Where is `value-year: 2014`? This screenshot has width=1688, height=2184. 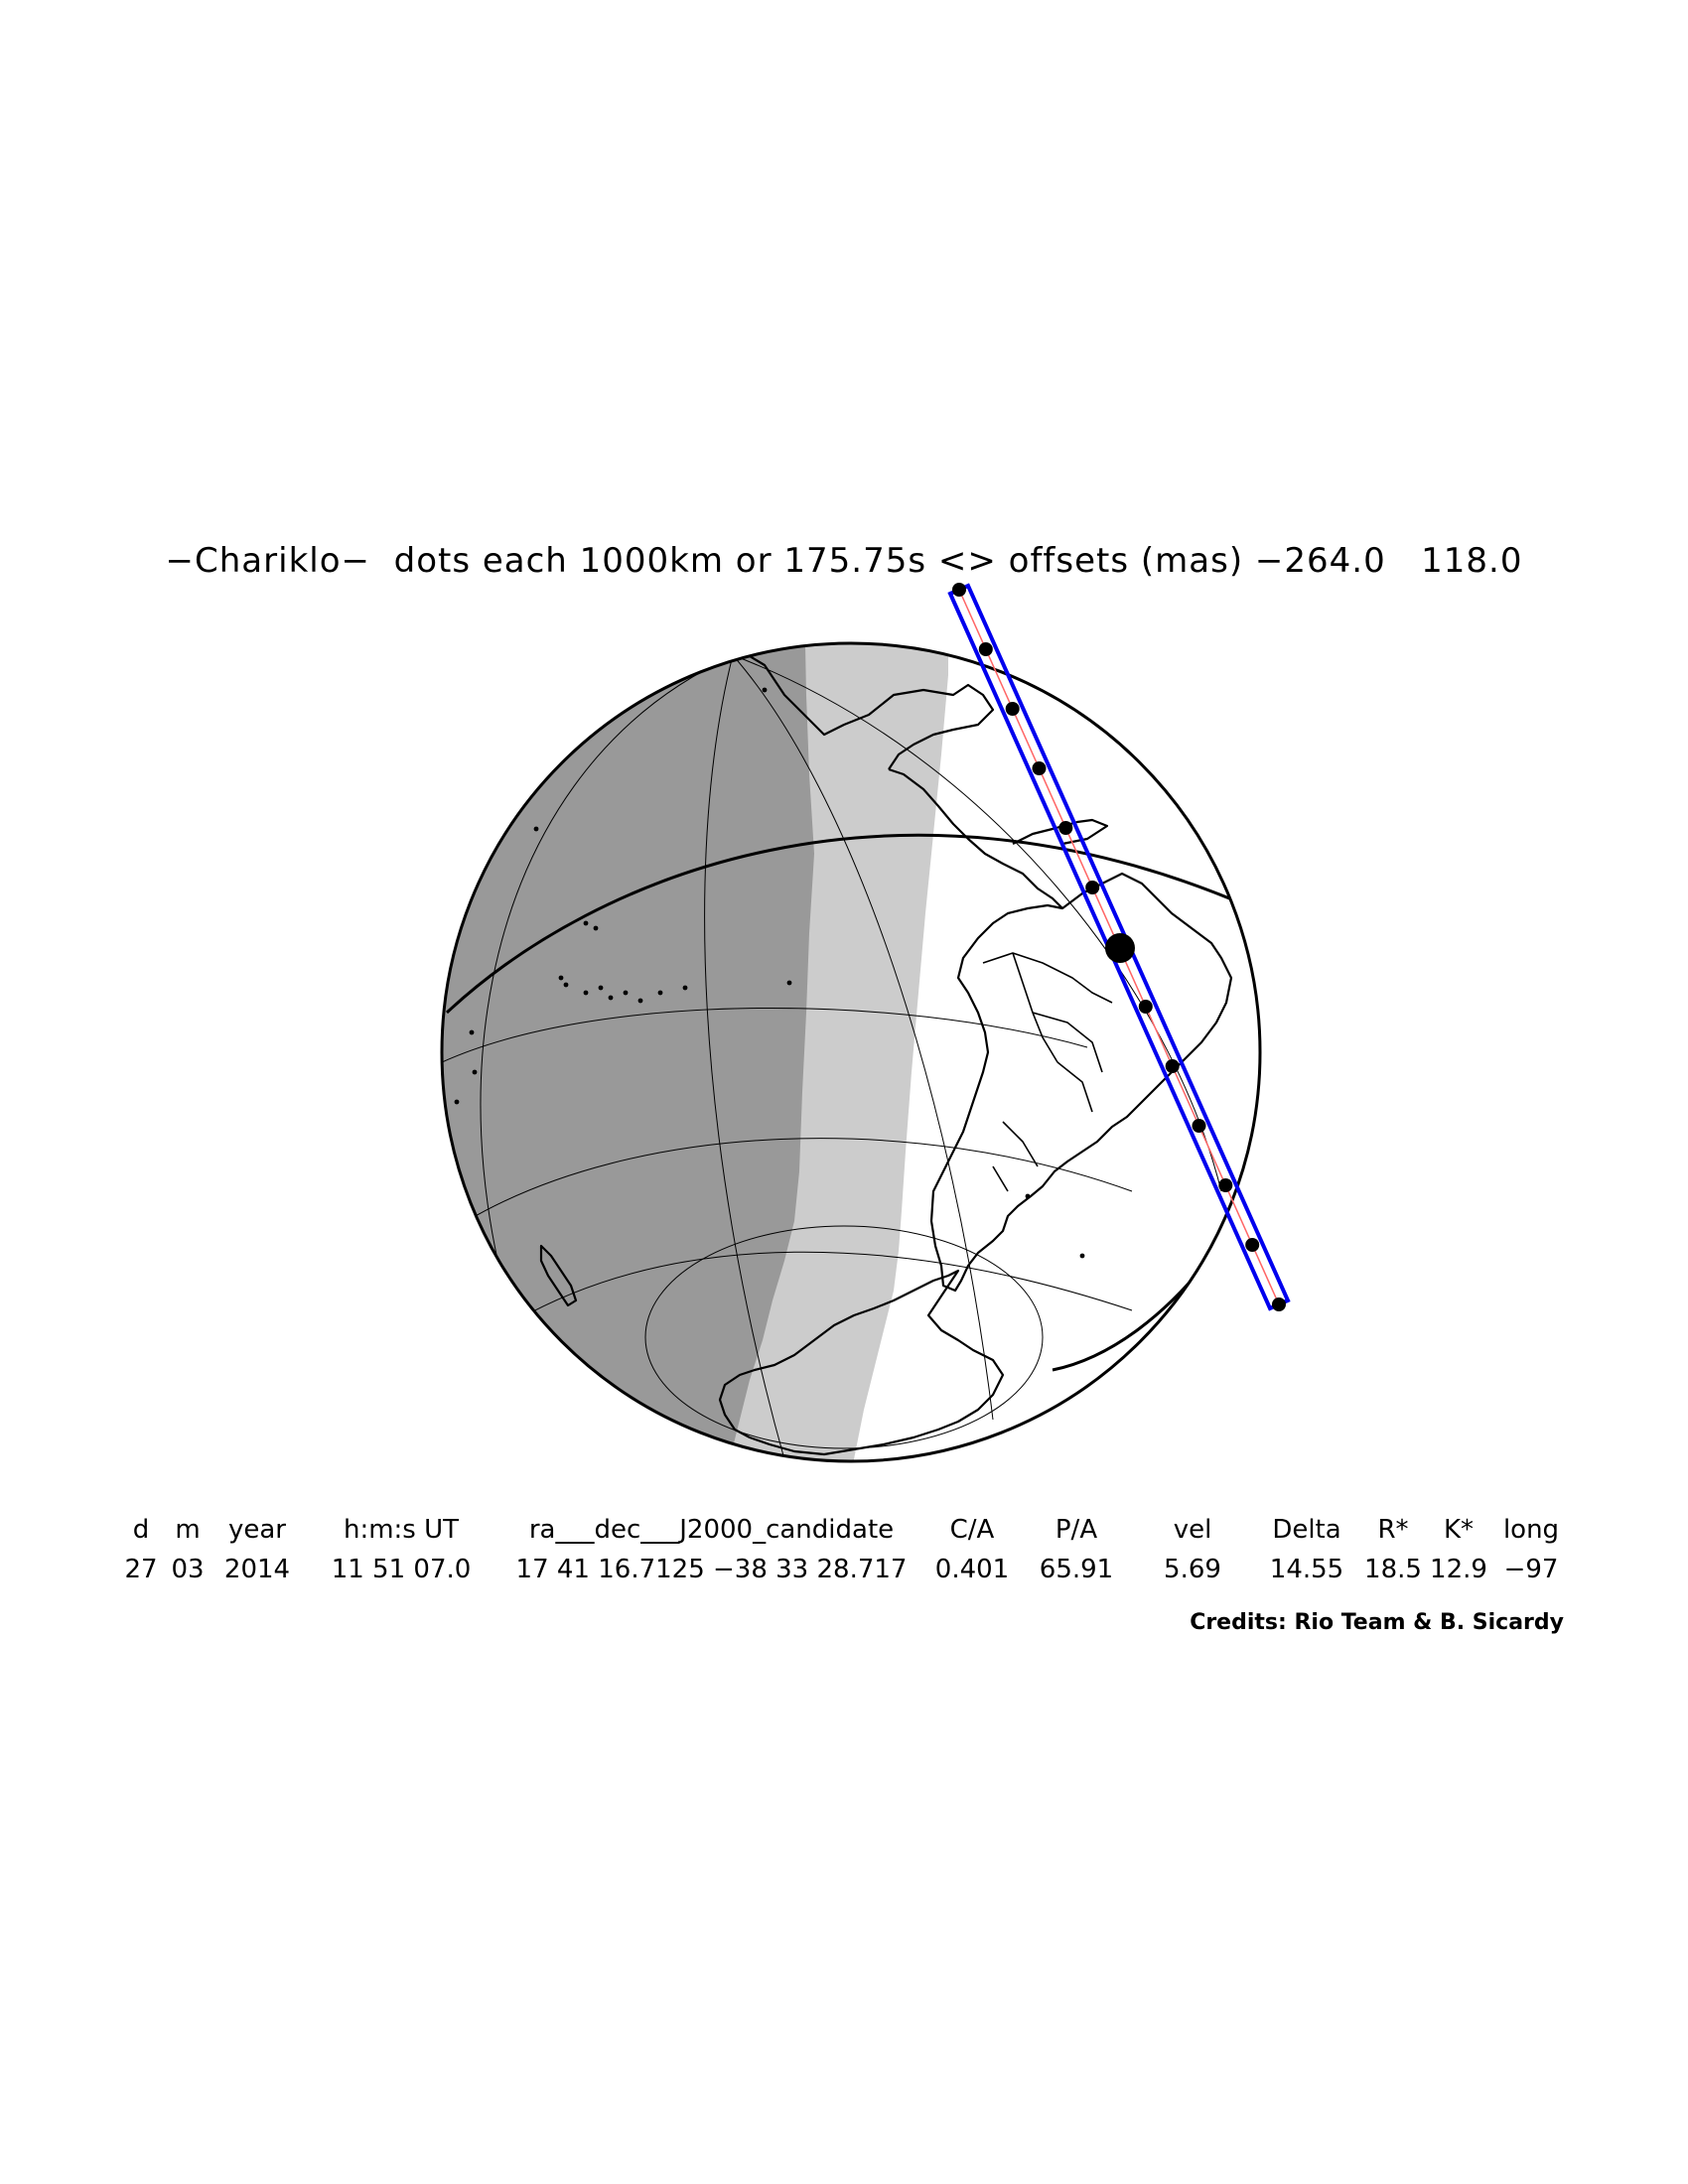
value-year: 2014 is located at coordinates (257, 1569).